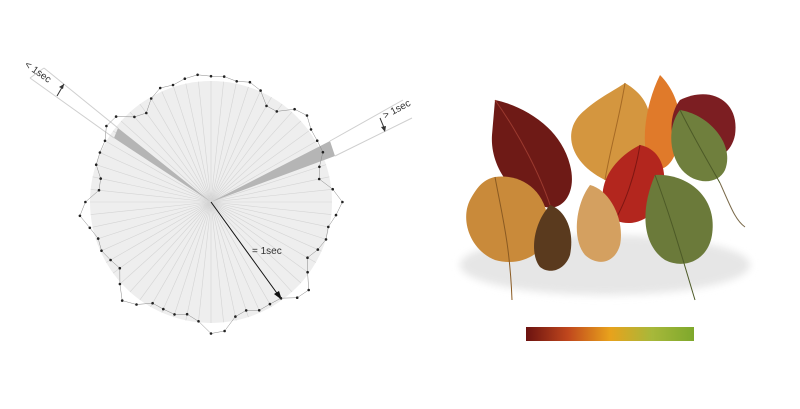  What do you see at coordinates (61, 86) in the screenshot?
I see `guide-arrow-left-head` at bounding box center [61, 86].